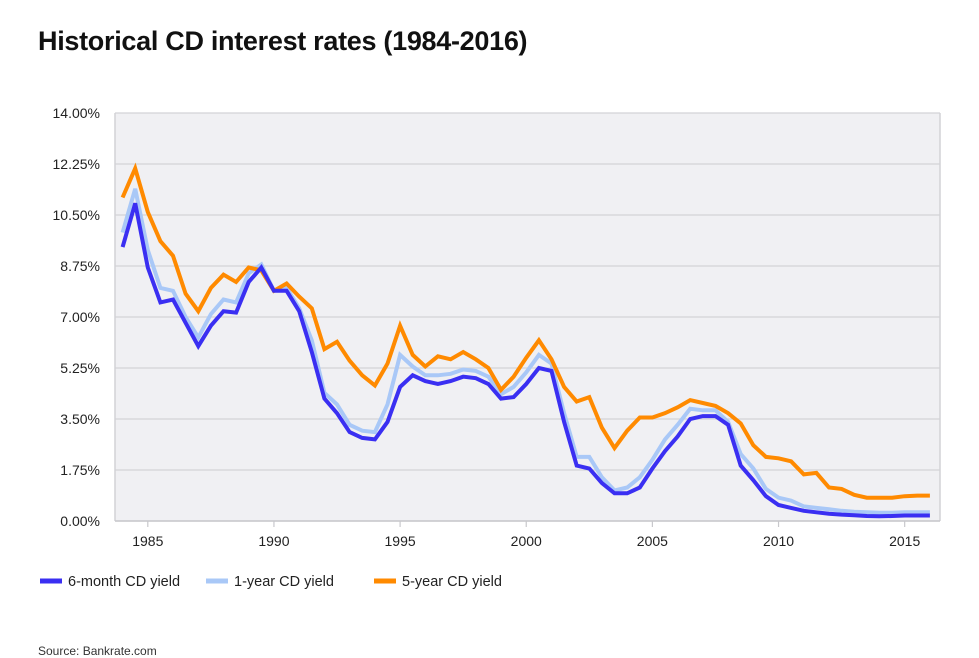 Image resolution: width=979 pixels, height=658 pixels. Describe the element at coordinates (273, 541) in the screenshot. I see `x-tick-label: 1990` at that location.